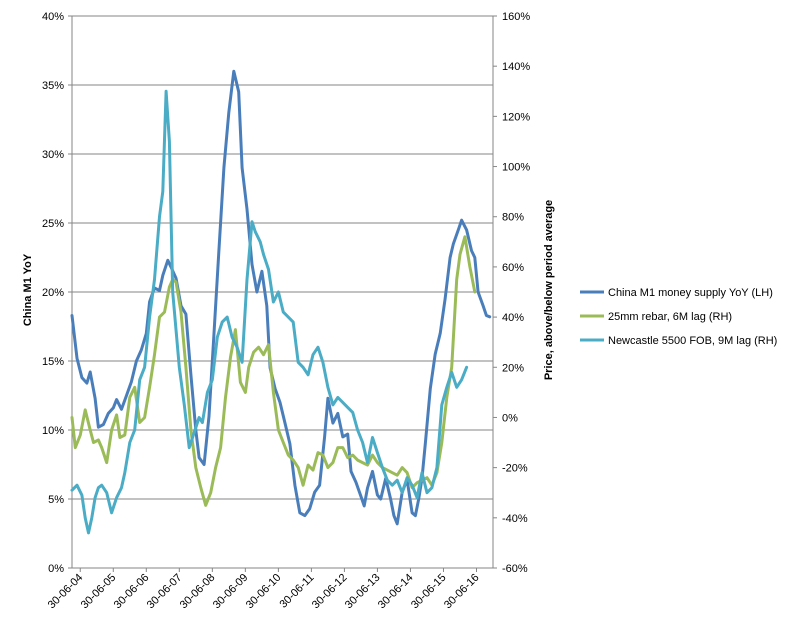 Image resolution: width=803 pixels, height=631 pixels. Describe the element at coordinates (330, 592) in the screenshot. I see `x-tick-label: 30-06-12` at that location.